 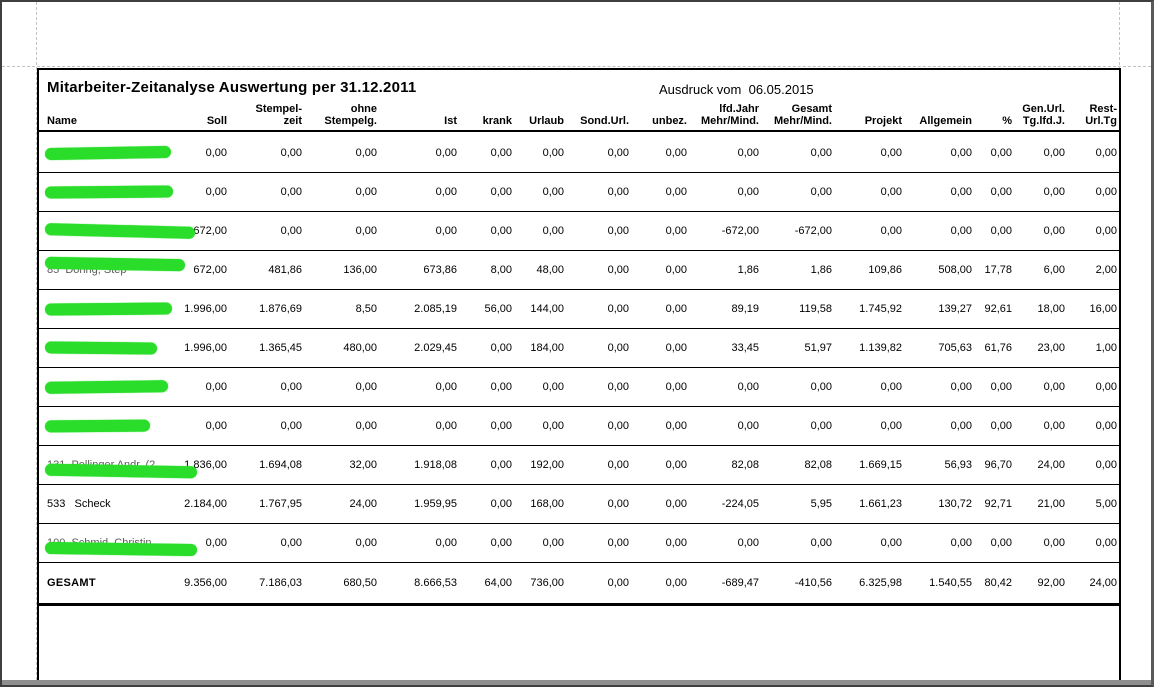 I want to click on value-cell: 2.029,45, so click(x=435, y=348).